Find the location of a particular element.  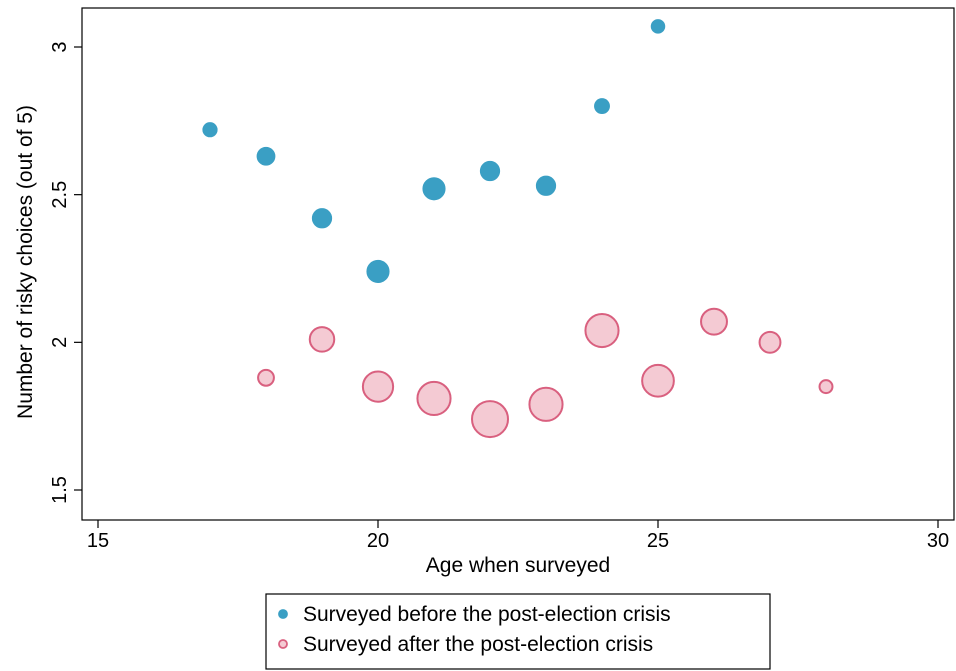

y-tick-label: 1.5 is located at coordinates (60, 490).